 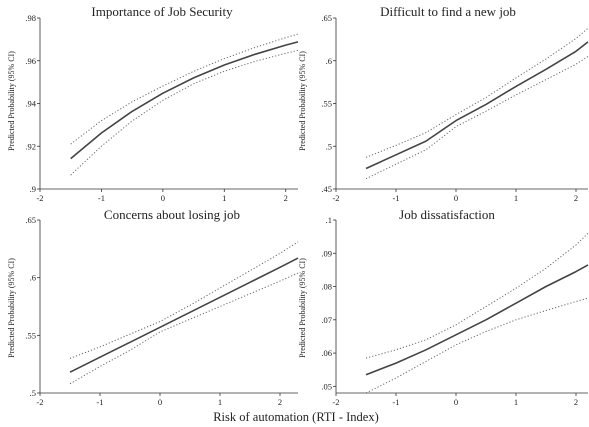 I want to click on y-tick-label: .45, so click(x=326, y=189).